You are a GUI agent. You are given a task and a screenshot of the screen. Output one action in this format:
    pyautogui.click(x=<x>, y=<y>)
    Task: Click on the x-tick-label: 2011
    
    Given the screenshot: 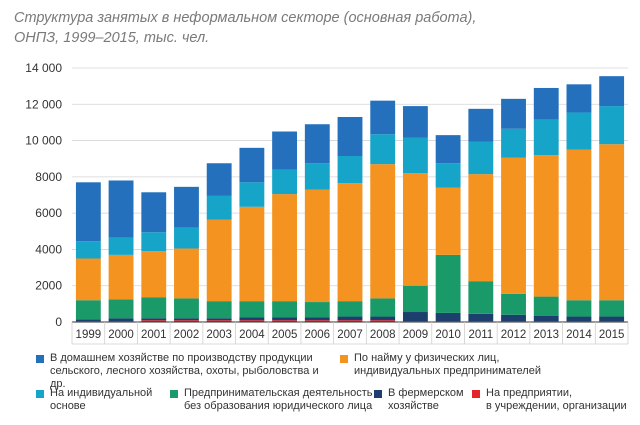 What is the action you would take?
    pyautogui.click(x=480, y=335)
    